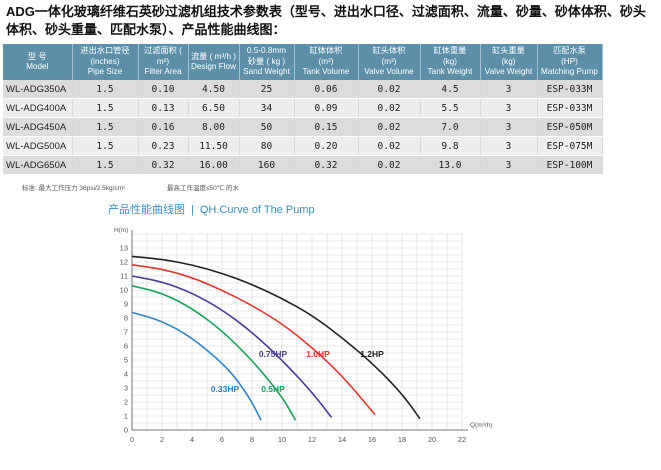 The image size is (661, 470). I want to click on table-cell: 0.23, so click(163, 146).